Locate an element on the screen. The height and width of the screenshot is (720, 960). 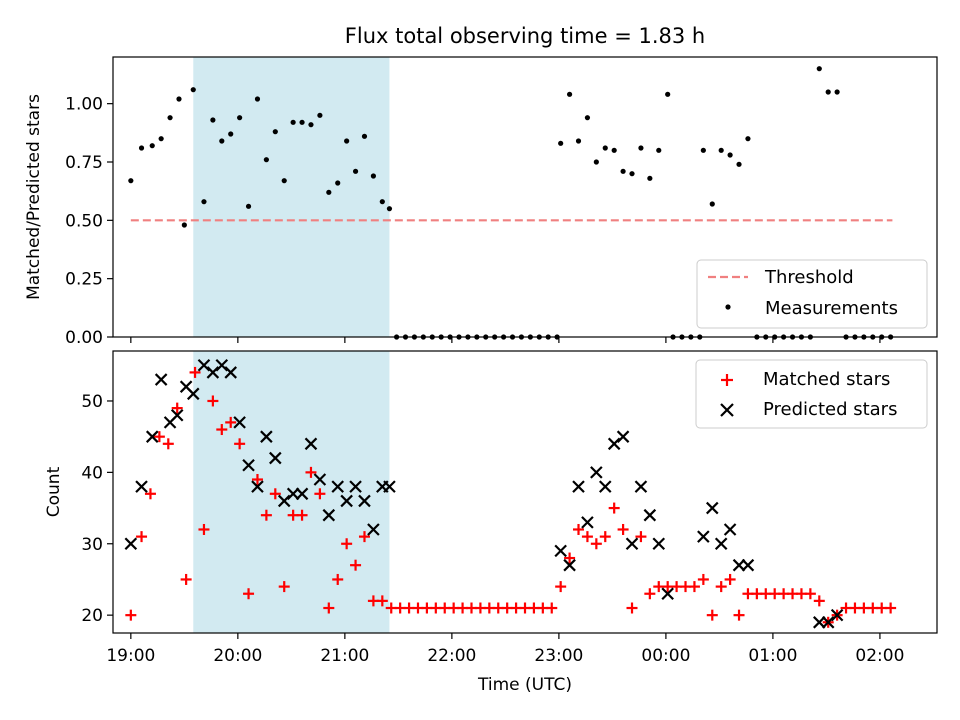
count-x-tick-label: 02:00 is located at coordinates (879, 656).